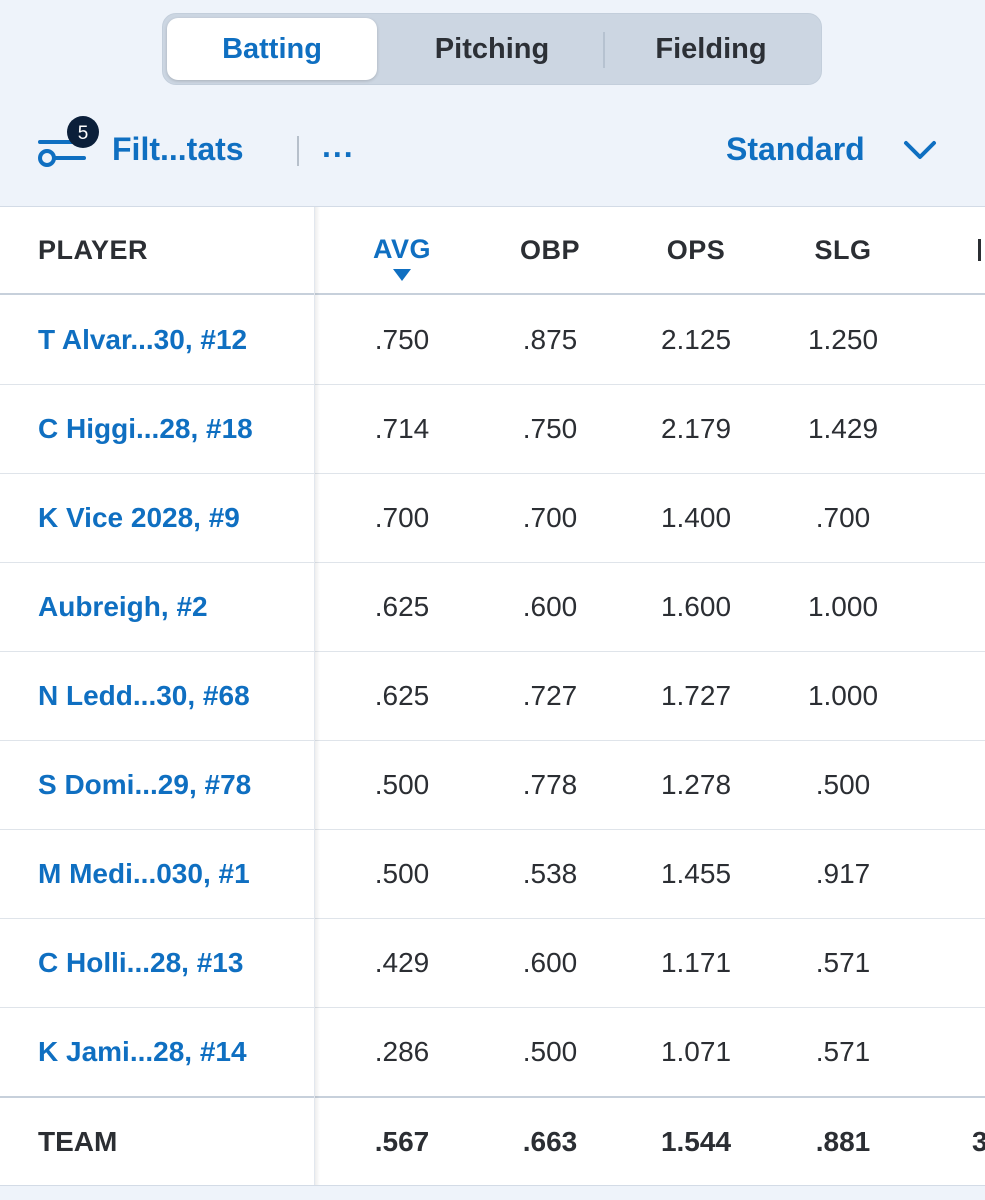 The width and height of the screenshot is (985, 1200). Describe the element at coordinates (696, 339) in the screenshot. I see `ops-cell: 2.125` at that location.